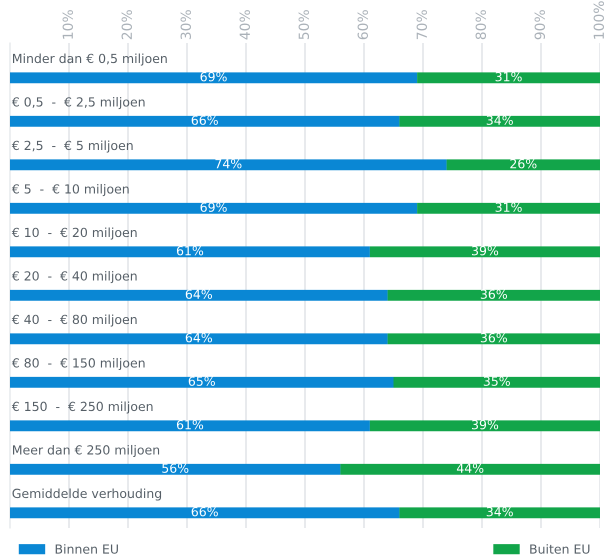 The width and height of the screenshot is (616, 558). I want to click on x-tick-label: 80%, so click(481, 25).